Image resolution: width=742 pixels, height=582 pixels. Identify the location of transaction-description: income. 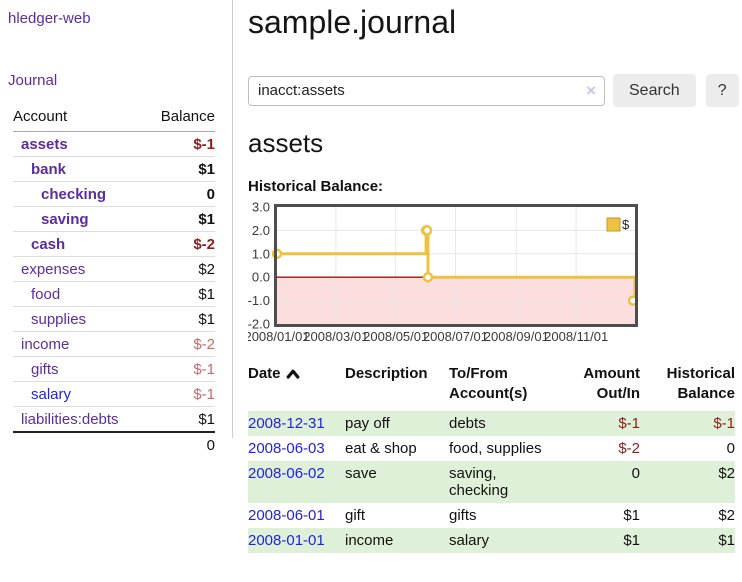
(369, 540).